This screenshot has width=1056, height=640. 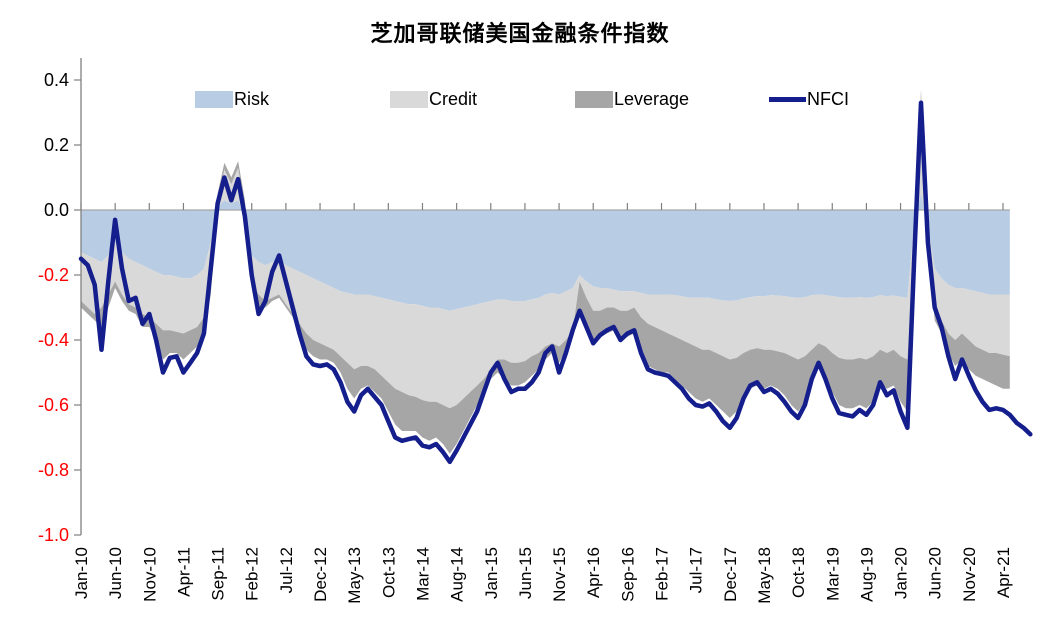 I want to click on x-axis-label: May-13, so click(x=354, y=575).